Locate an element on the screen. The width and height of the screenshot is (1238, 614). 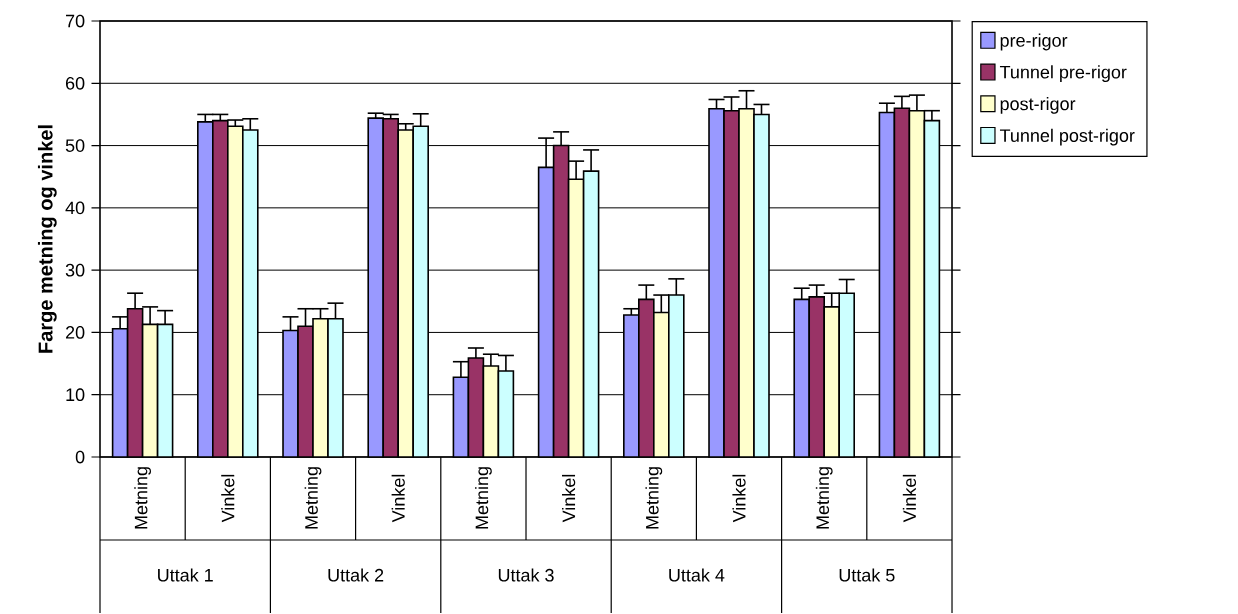
y-tick-label: 70 is located at coordinates (75, 21).